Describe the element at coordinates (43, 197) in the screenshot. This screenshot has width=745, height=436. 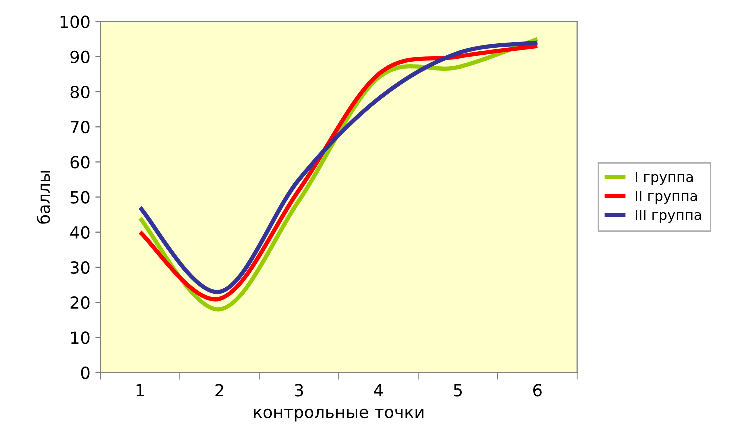
I see `y-axis-title: баллы` at that location.